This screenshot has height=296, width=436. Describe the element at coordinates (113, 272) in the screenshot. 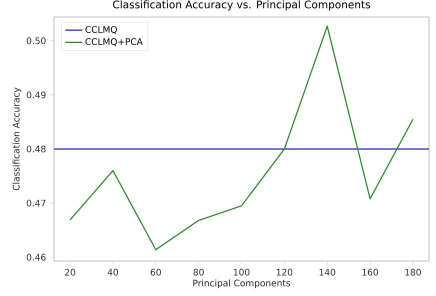

I see `x-tick-label: 40` at that location.